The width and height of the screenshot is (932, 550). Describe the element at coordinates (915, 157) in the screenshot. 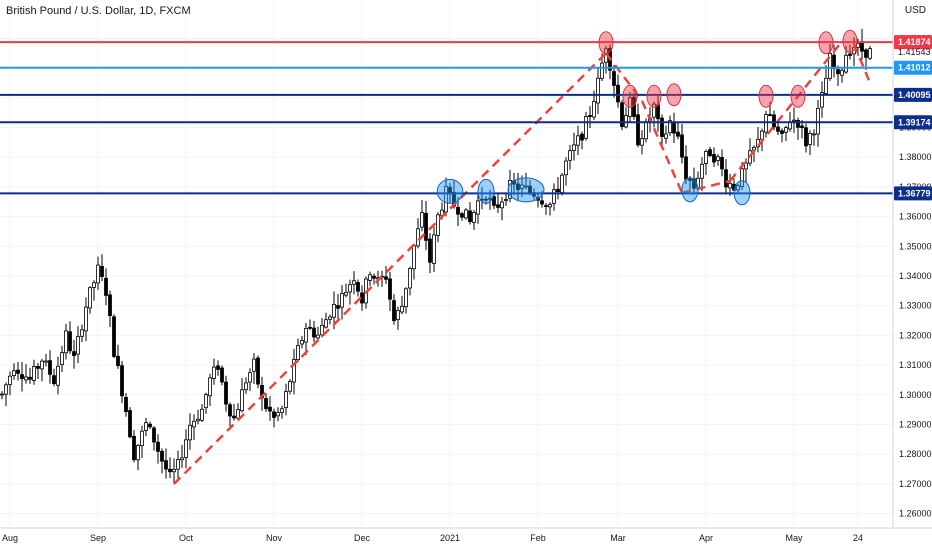

I see `price-tick-label: 1.38000` at that location.